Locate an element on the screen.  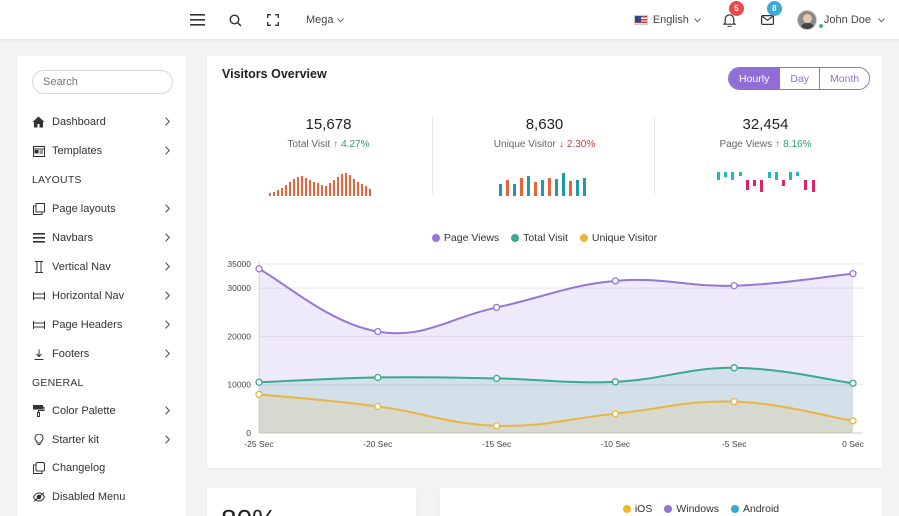
user-menu-dropdown: John Doe is located at coordinates (840, 20).